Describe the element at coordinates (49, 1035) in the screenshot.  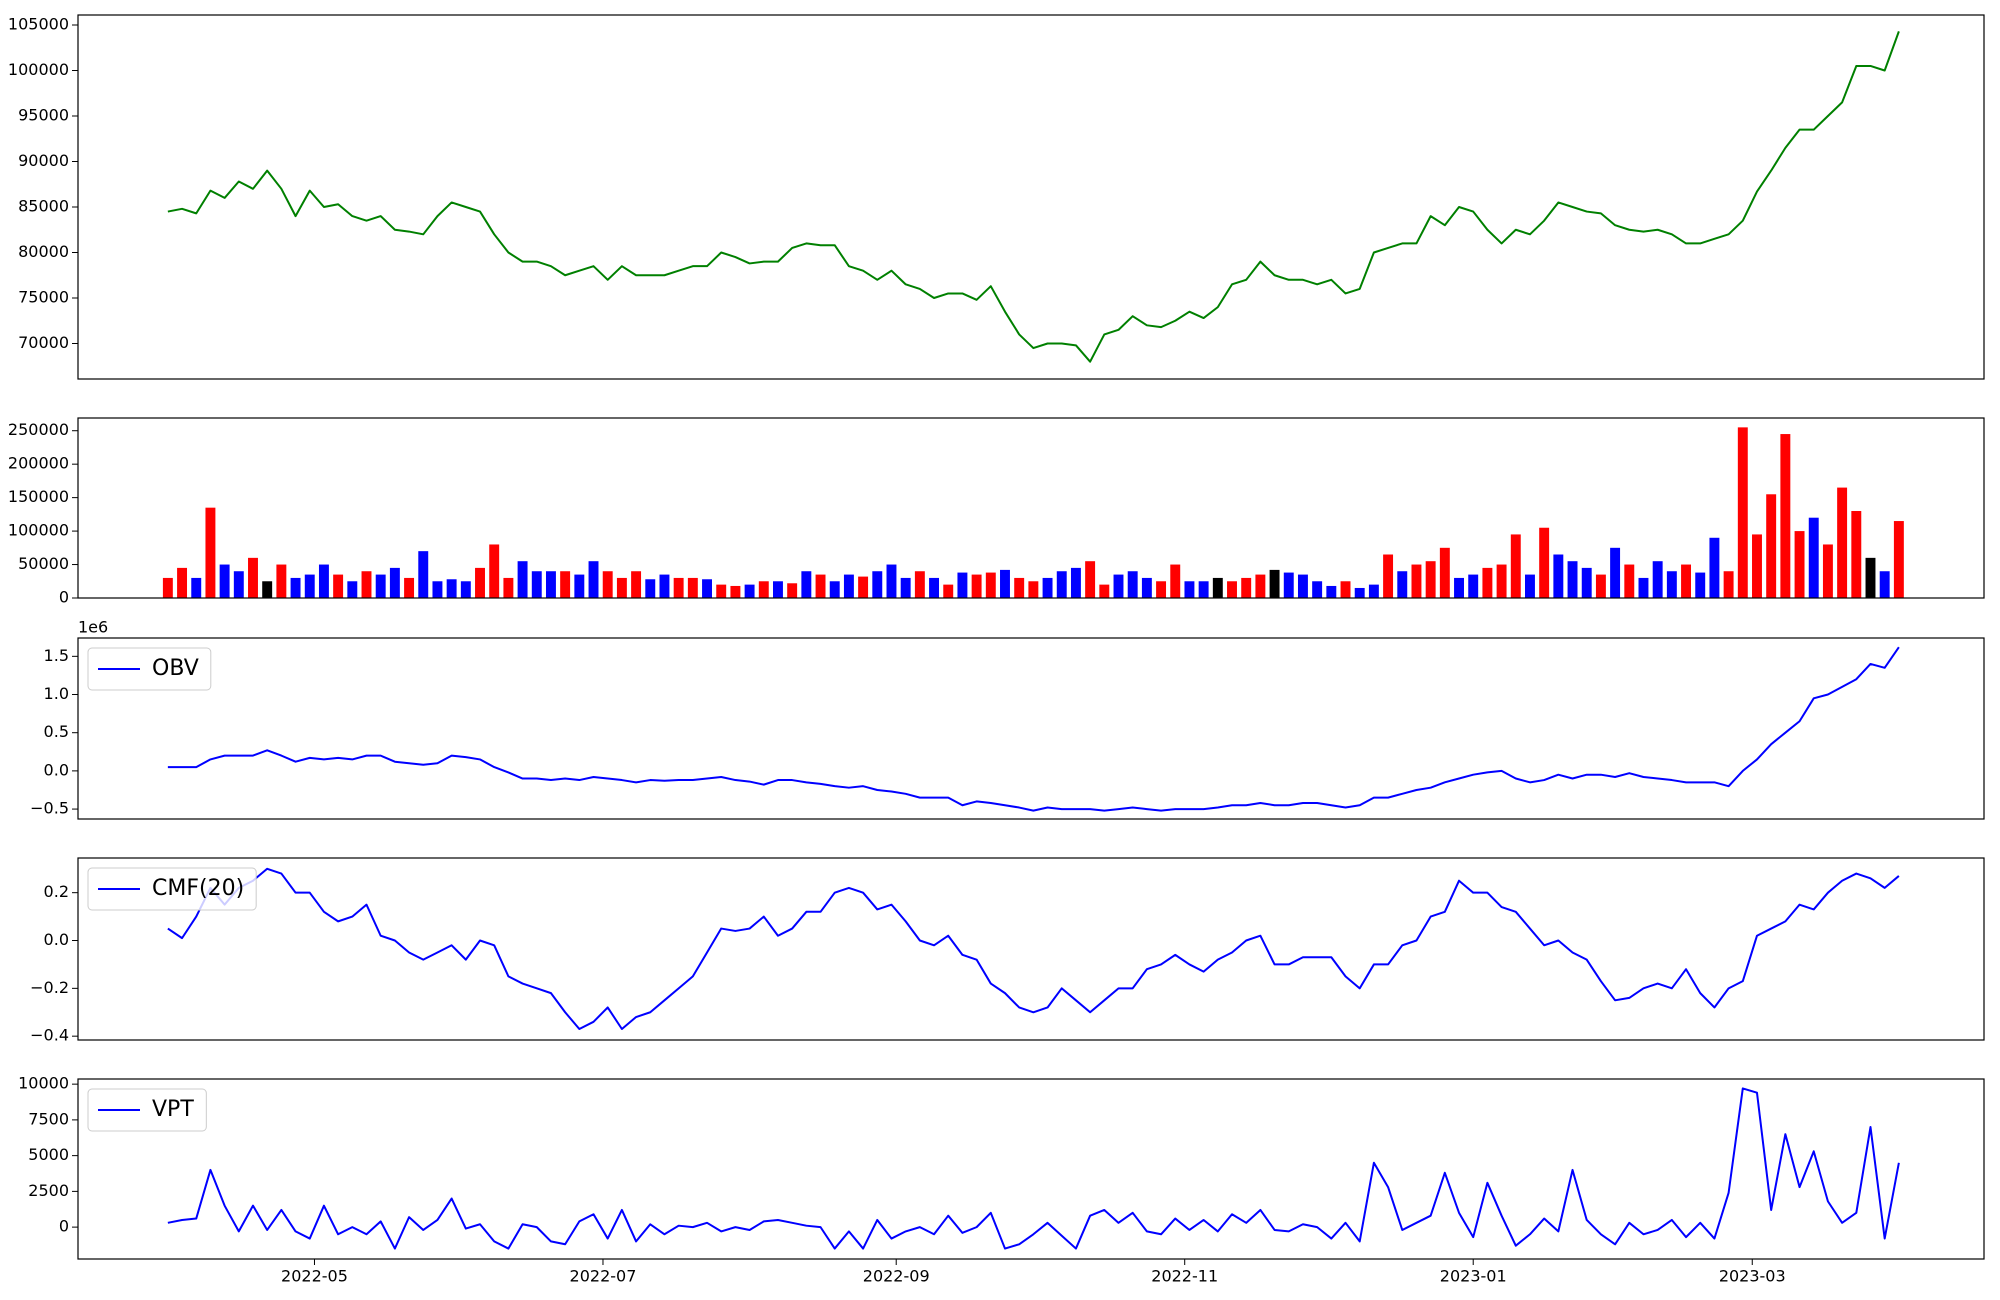
I see `y-tick-label: −0.4` at that location.